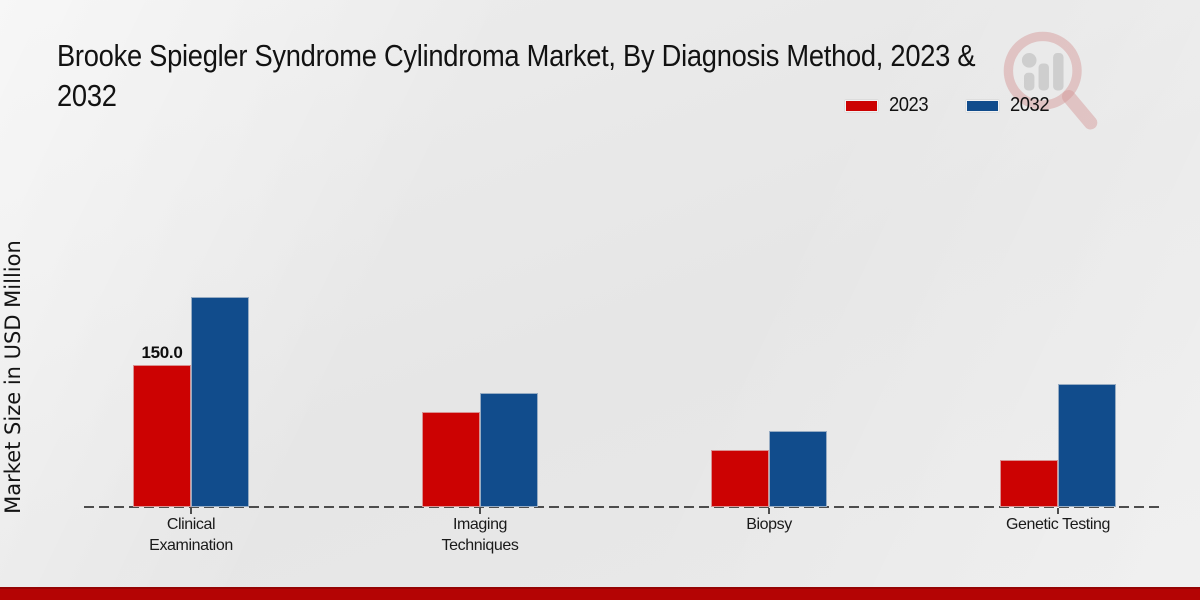  I want to click on category-label-biopsy: Biopsy, so click(769, 524).